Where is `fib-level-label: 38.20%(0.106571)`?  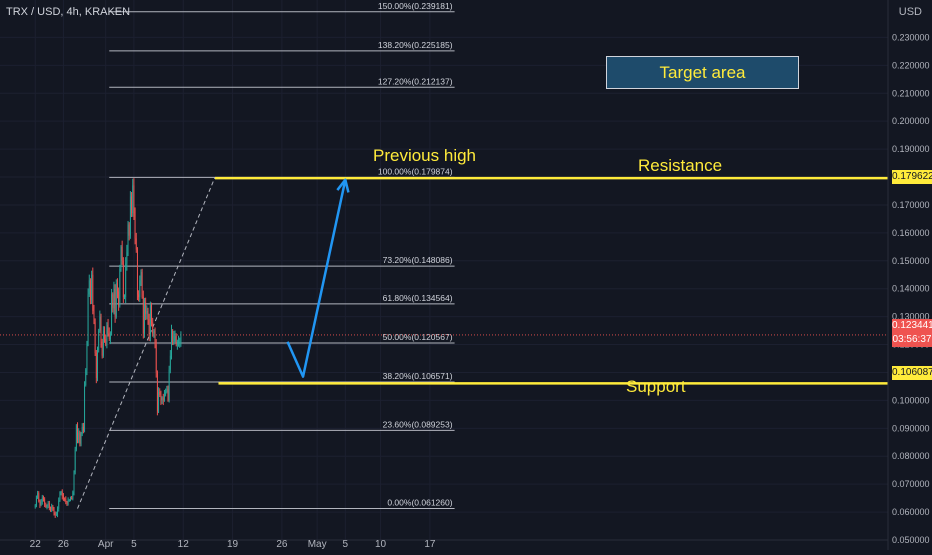 fib-level-label: 38.20%(0.106571) is located at coordinates (418, 376).